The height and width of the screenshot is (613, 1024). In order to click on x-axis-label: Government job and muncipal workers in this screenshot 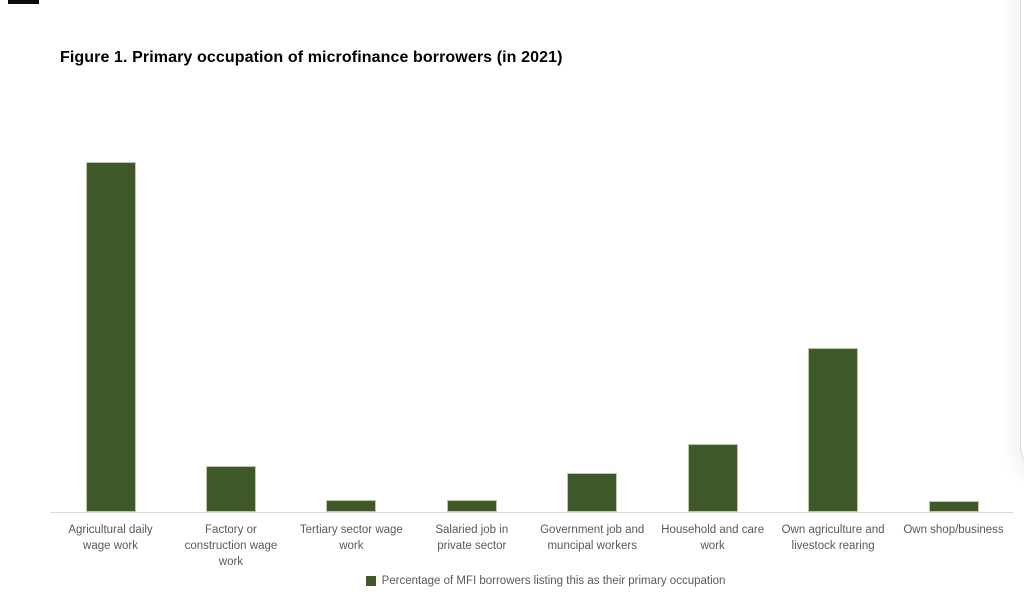, I will do `click(592, 538)`.